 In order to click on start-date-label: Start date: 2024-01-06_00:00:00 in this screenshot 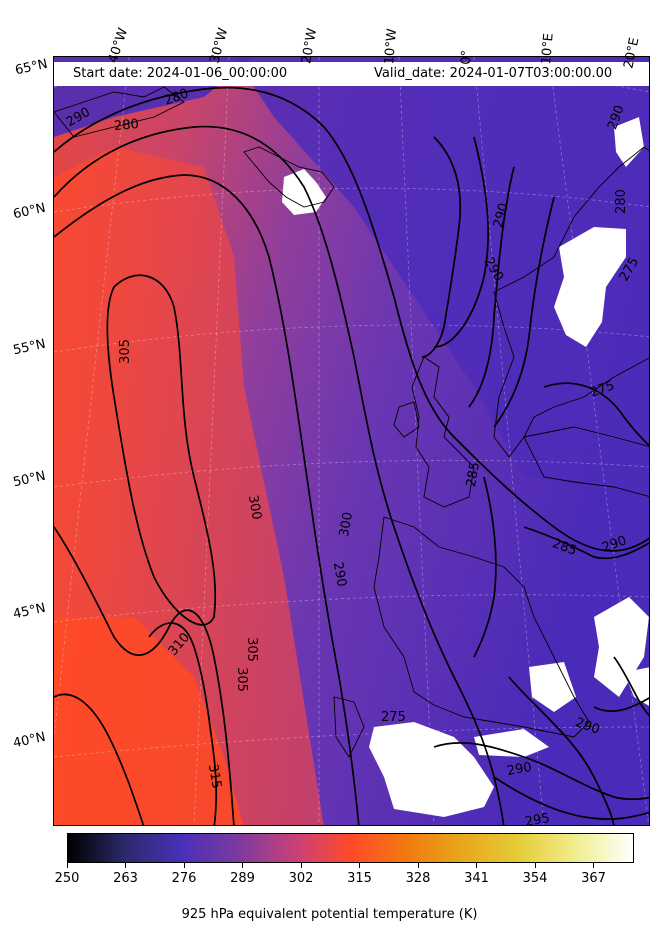, I will do `click(180, 73)`.